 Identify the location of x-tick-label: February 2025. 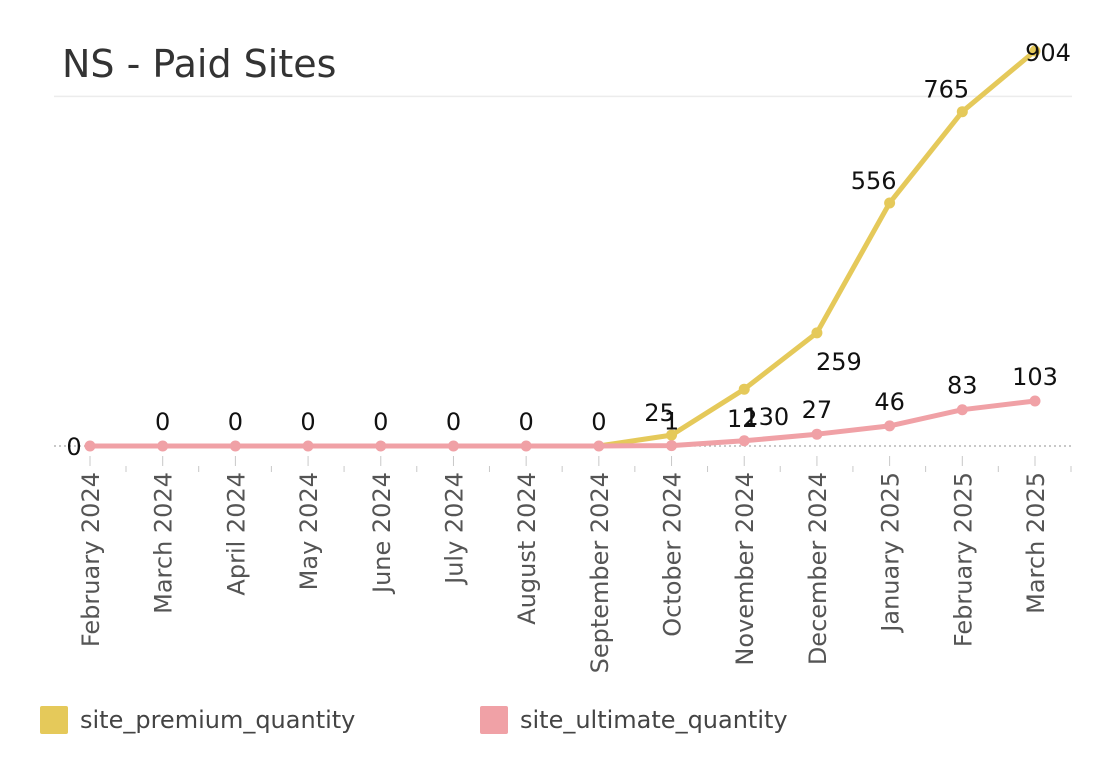
(963, 559).